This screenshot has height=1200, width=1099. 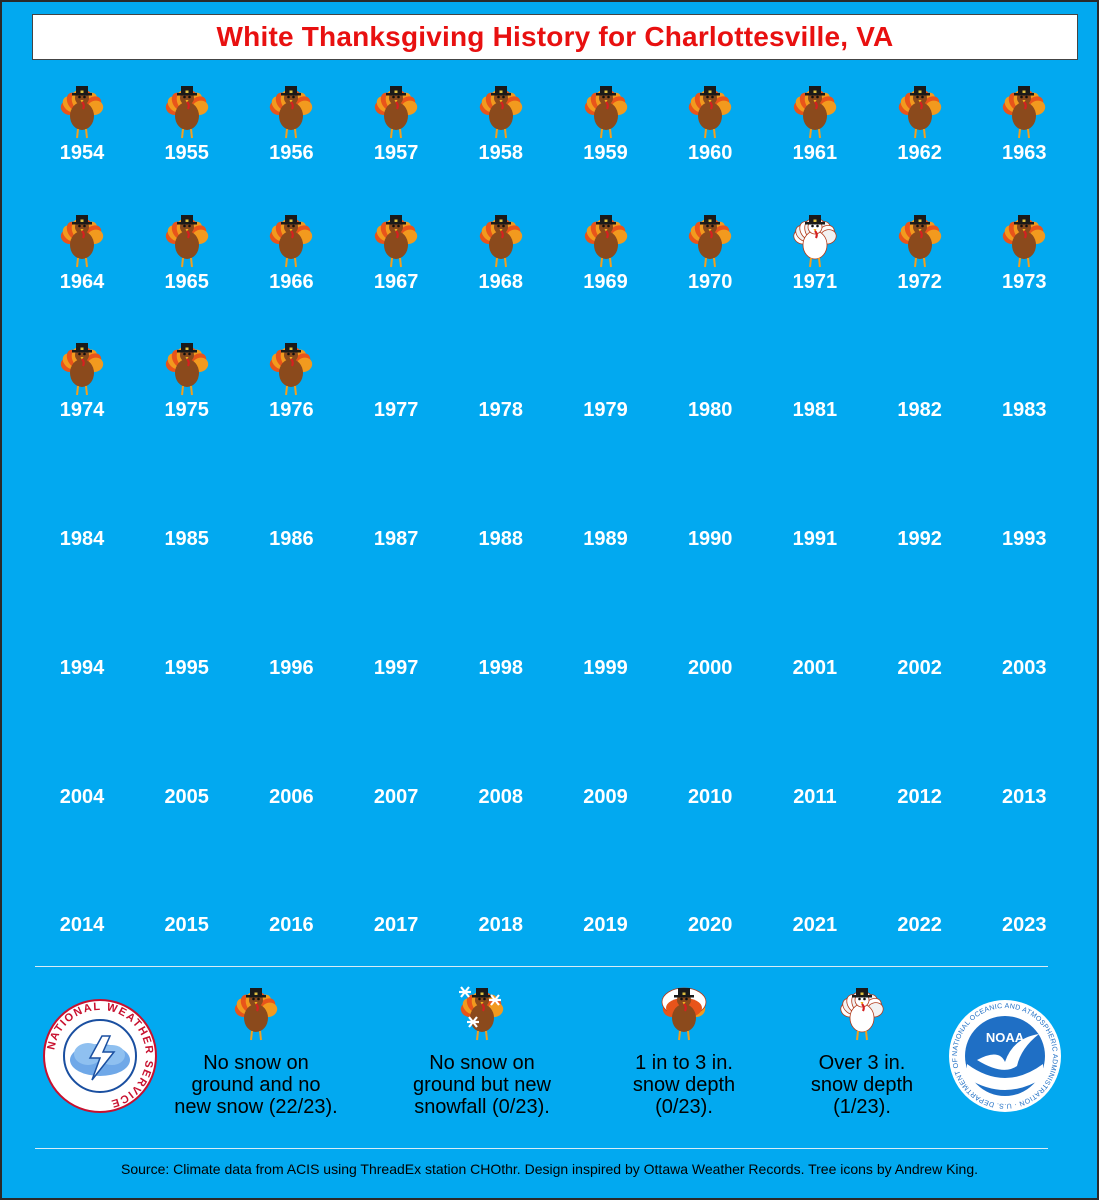 What do you see at coordinates (291, 136) in the screenshot?
I see `year-cell: 1956` at bounding box center [291, 136].